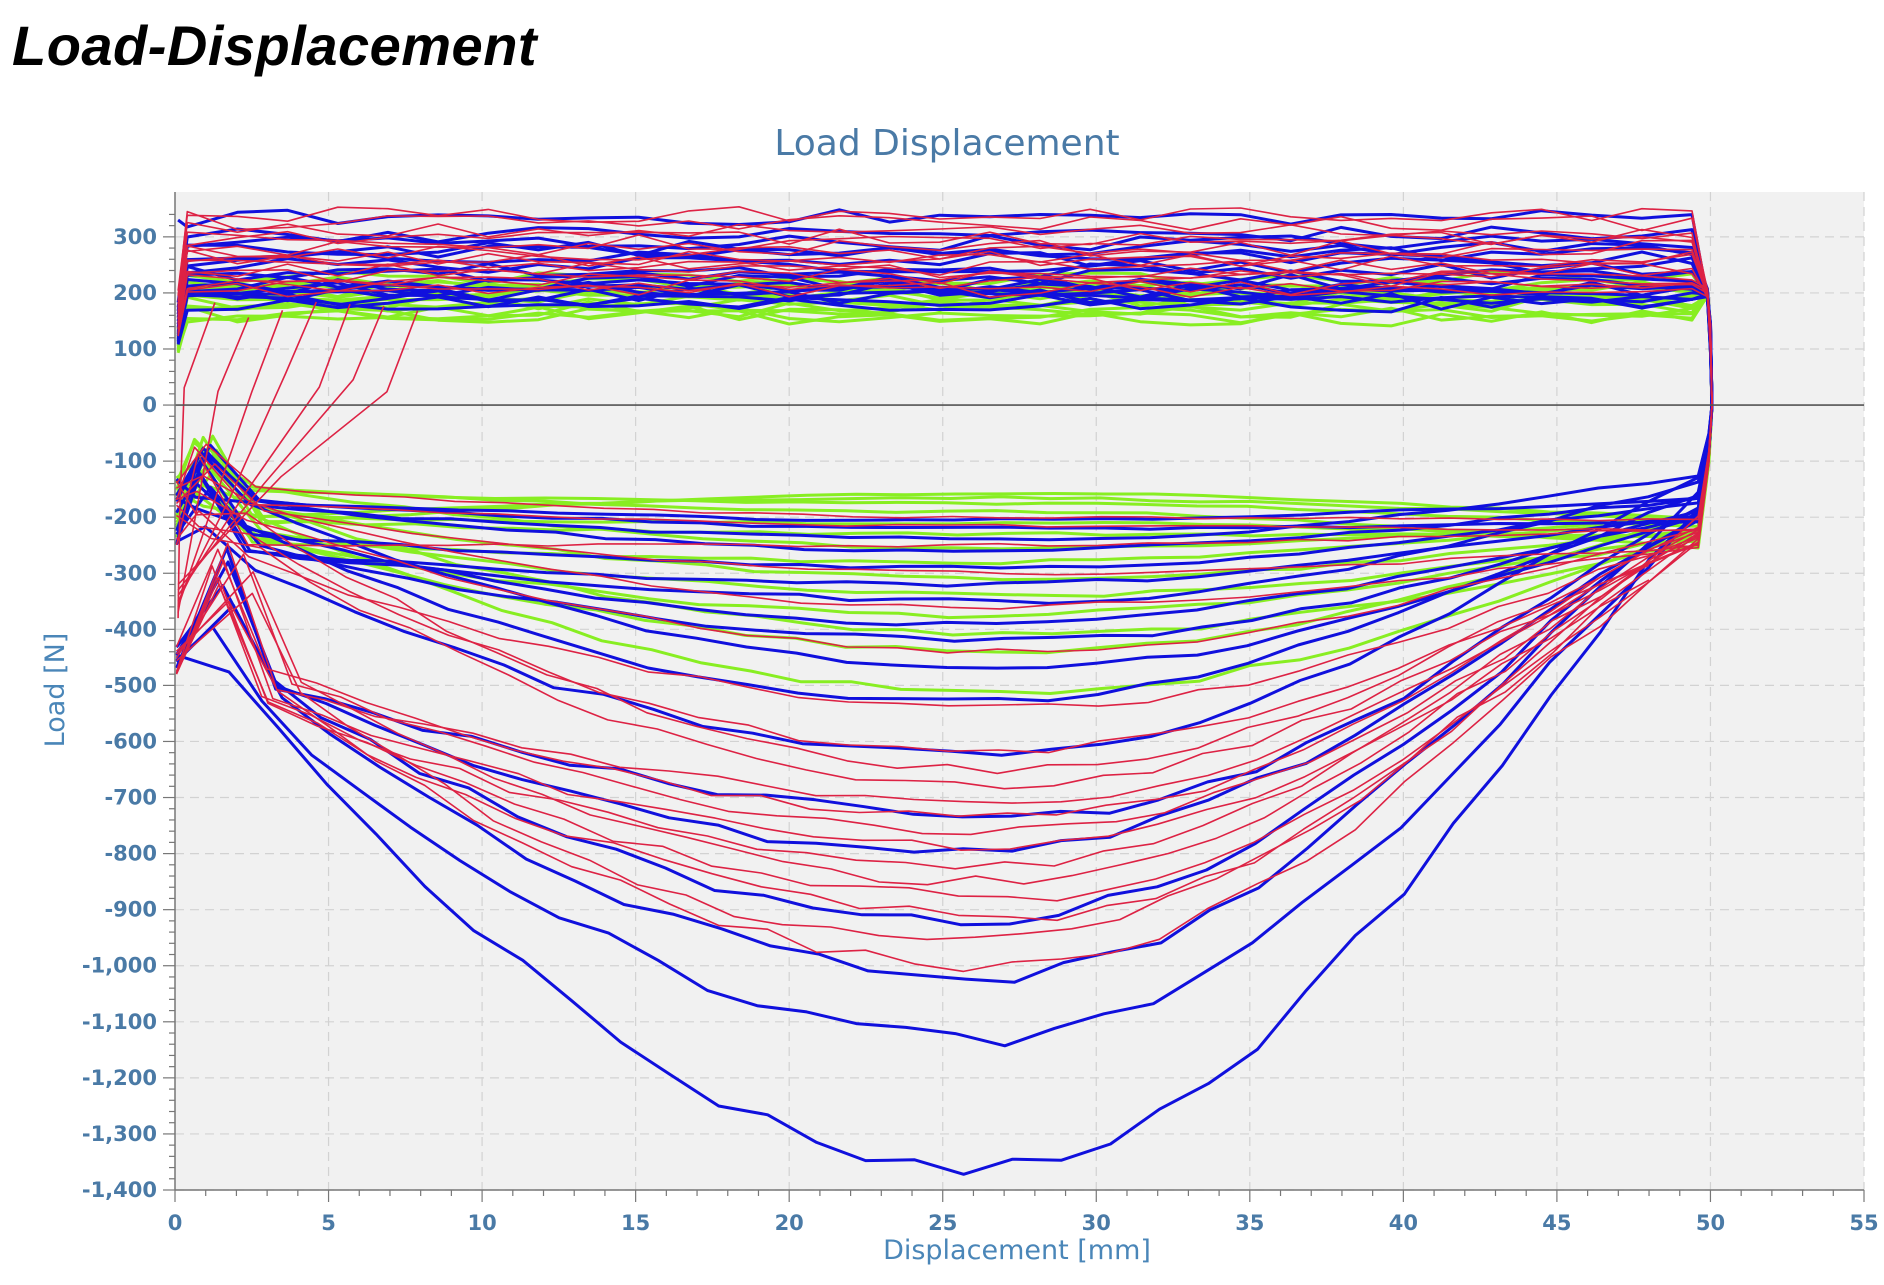 This screenshot has width=1884, height=1285. I want to click on y-tick-label: -1,000, so click(119, 966).